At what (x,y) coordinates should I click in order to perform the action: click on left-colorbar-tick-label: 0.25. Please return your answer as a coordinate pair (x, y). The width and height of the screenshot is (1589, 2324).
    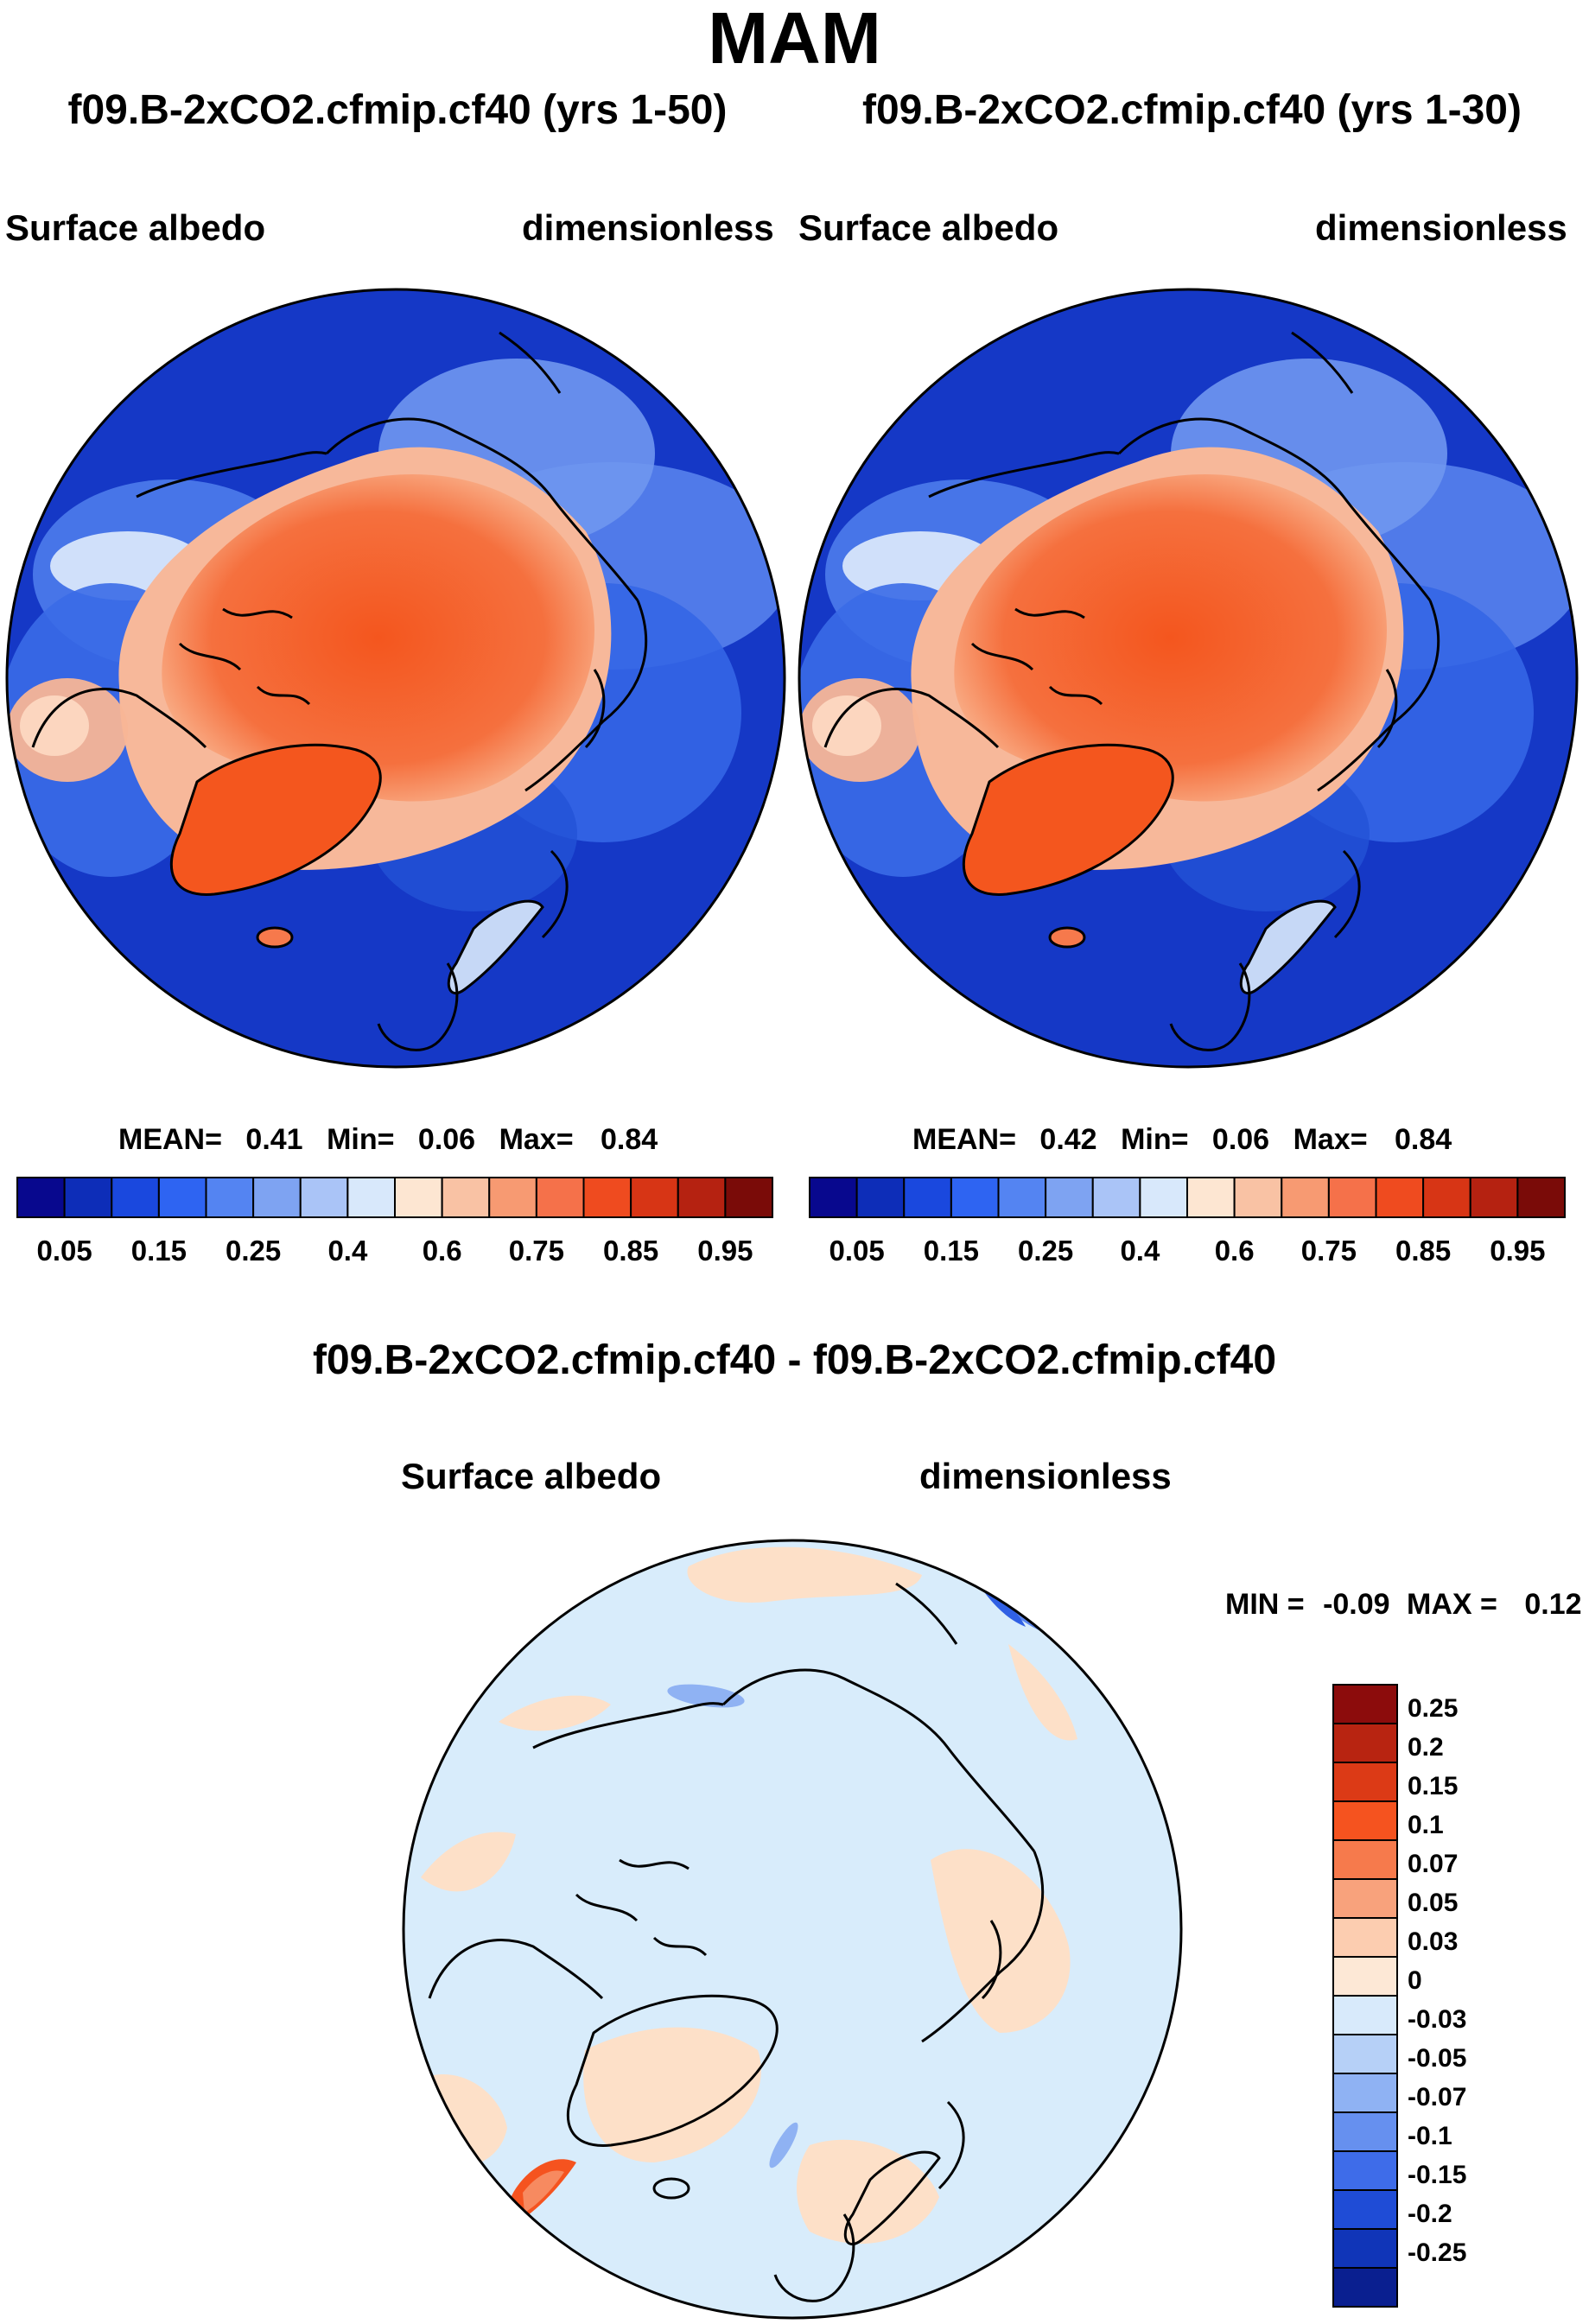
    Looking at the image, I should click on (254, 1251).